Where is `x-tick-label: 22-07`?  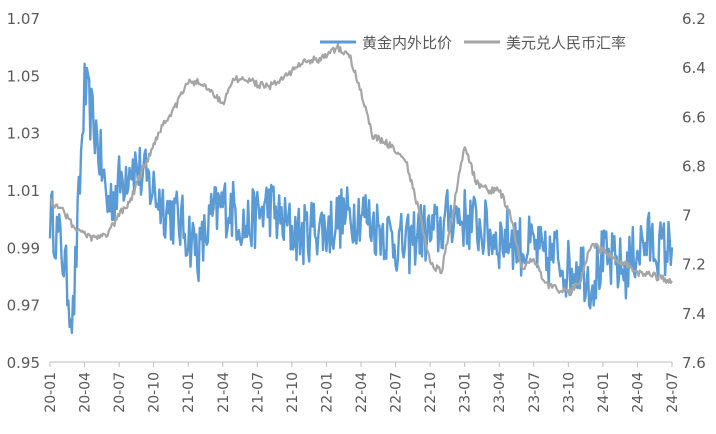 x-tick-label: 22-07 is located at coordinates (397, 392).